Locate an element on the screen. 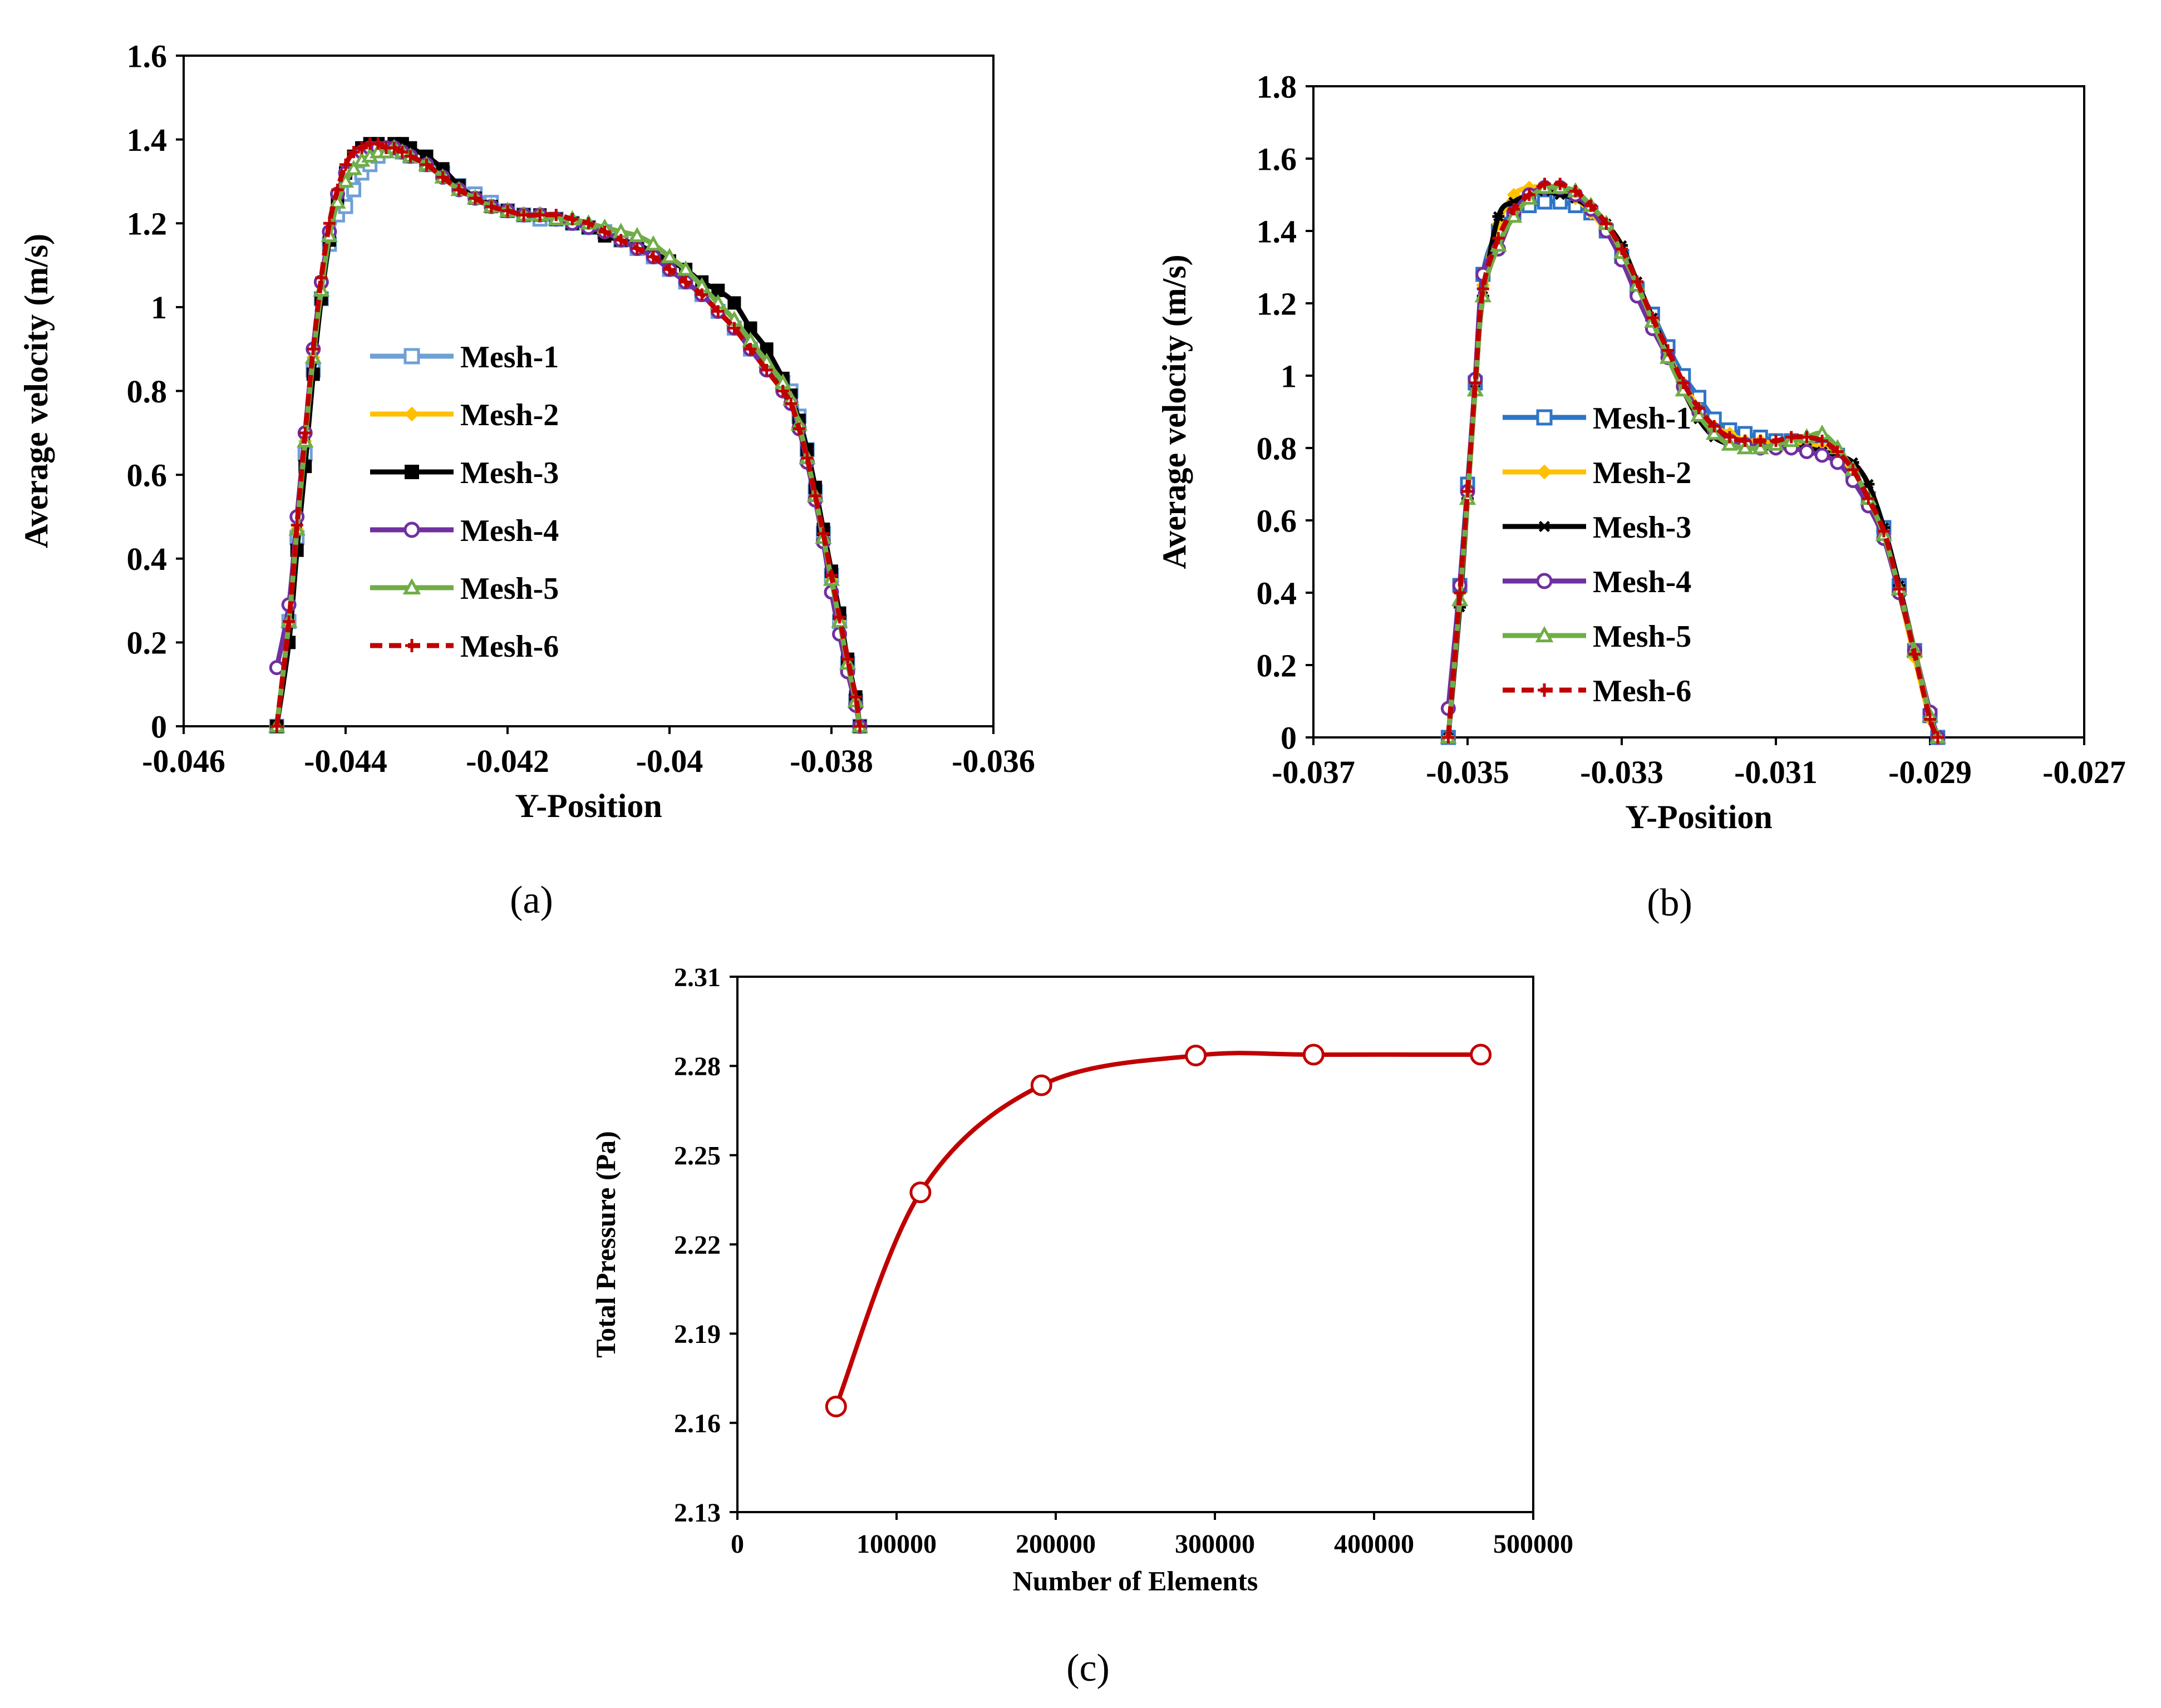 This screenshot has width=2161, height=1708. y-axis: 0 0.2 0.4 0.6 0.8 1 1.2 1.4 1.6 is located at coordinates (155, 391).